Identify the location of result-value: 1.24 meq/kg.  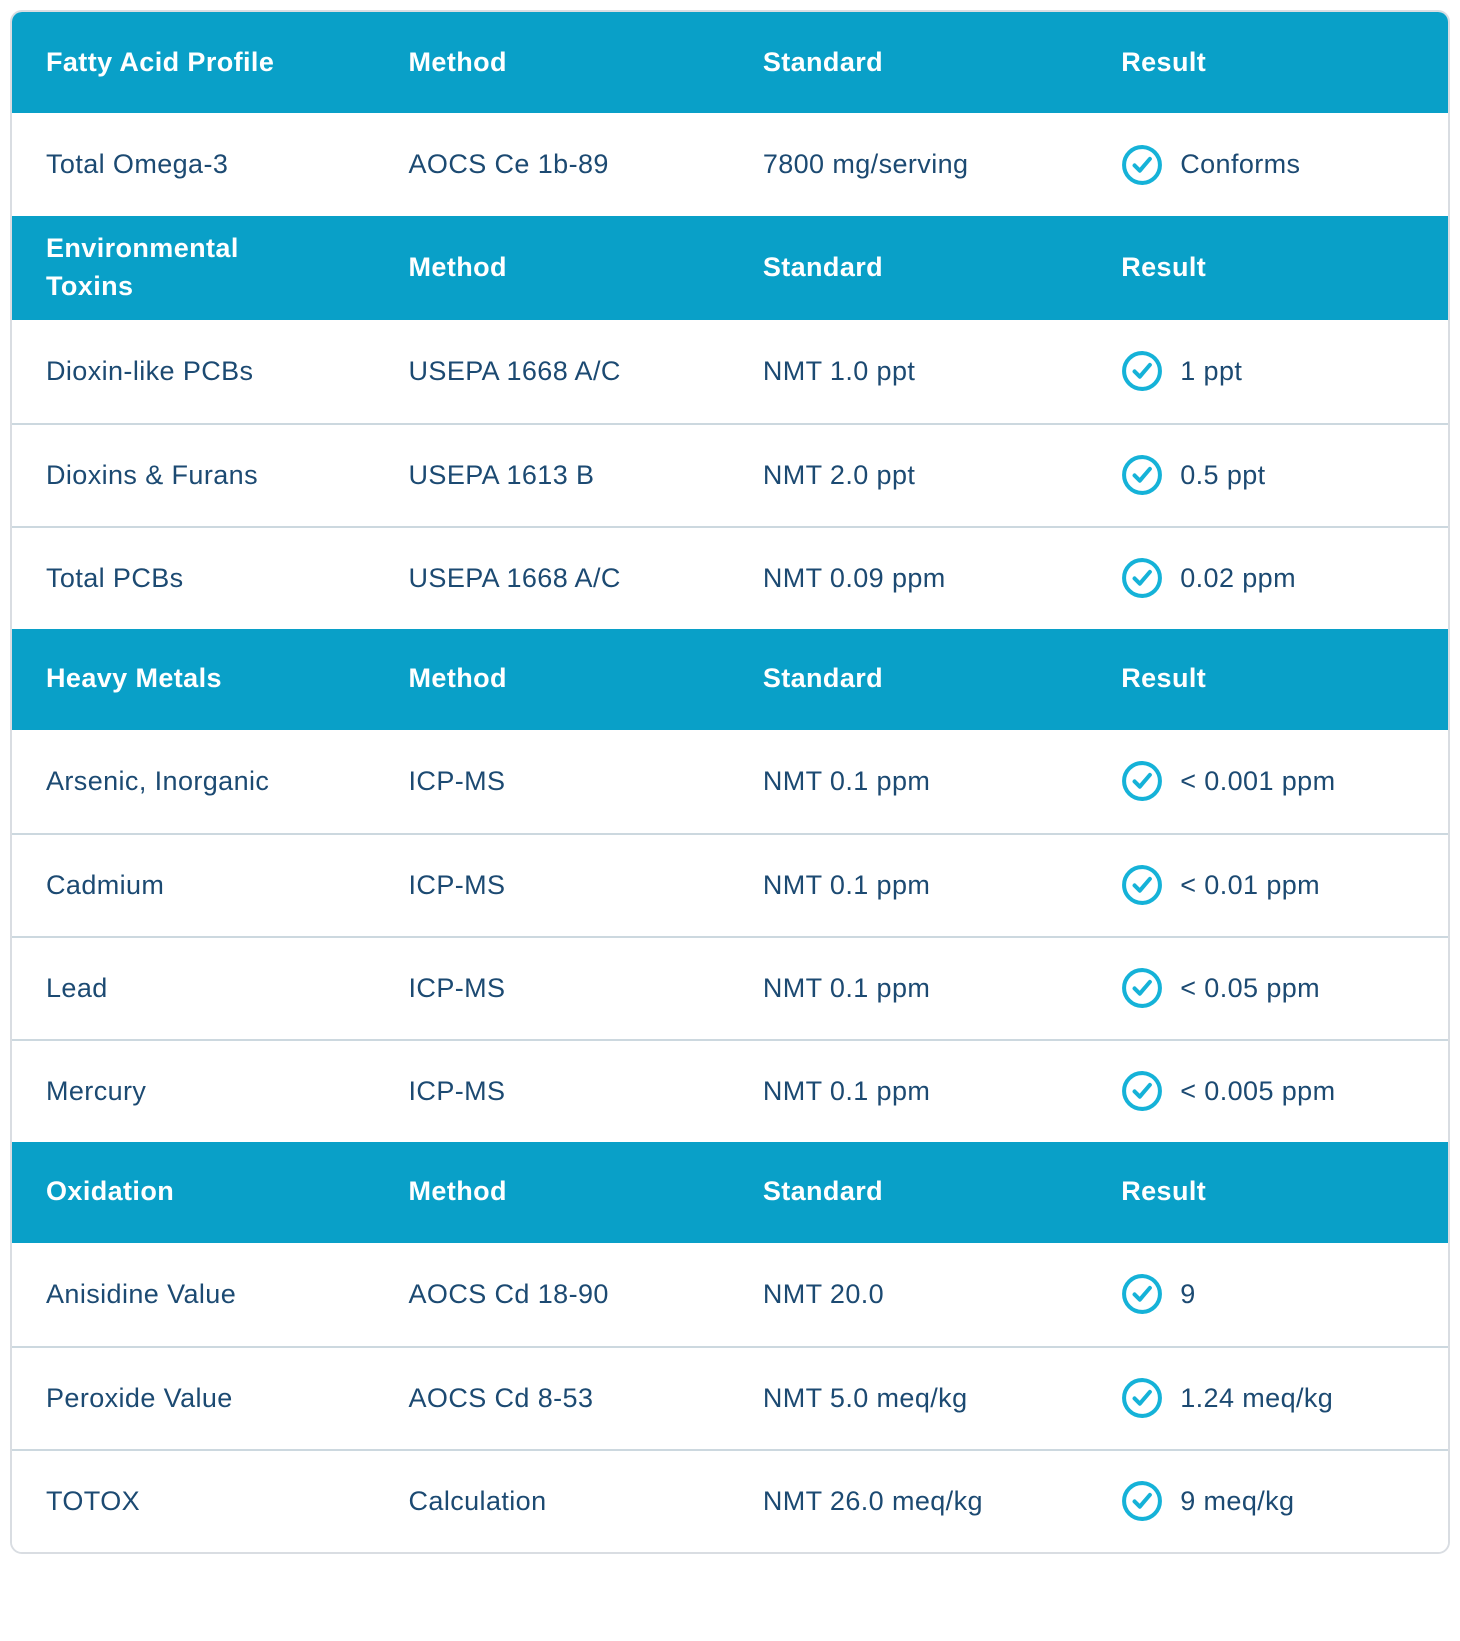
(1257, 1397).